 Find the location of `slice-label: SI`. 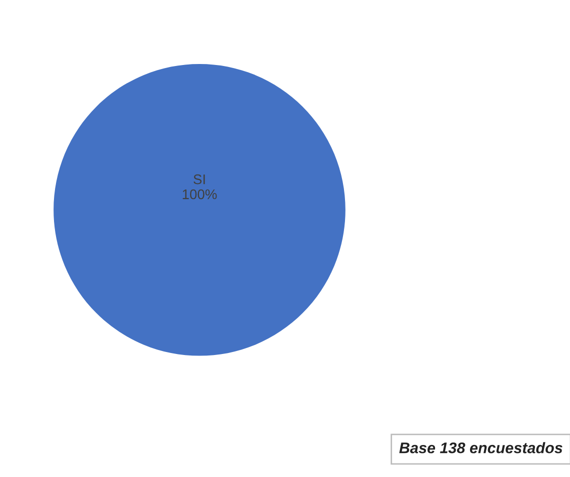

slice-label: SI is located at coordinates (199, 179).